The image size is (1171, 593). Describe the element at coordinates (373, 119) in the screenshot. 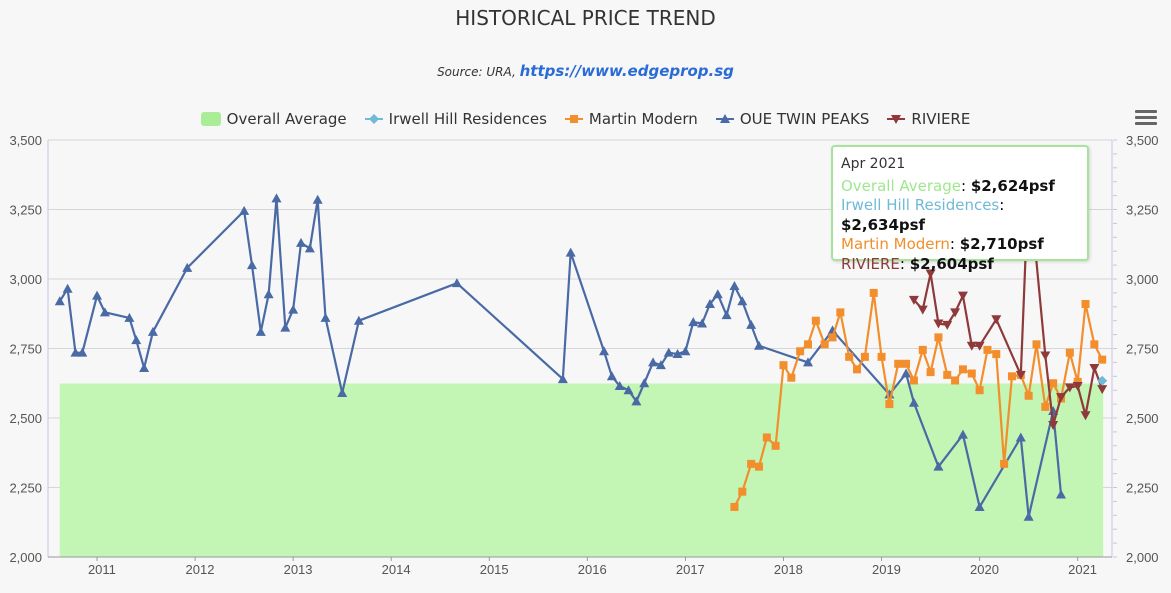

I see `legend-diamond-marker` at that location.